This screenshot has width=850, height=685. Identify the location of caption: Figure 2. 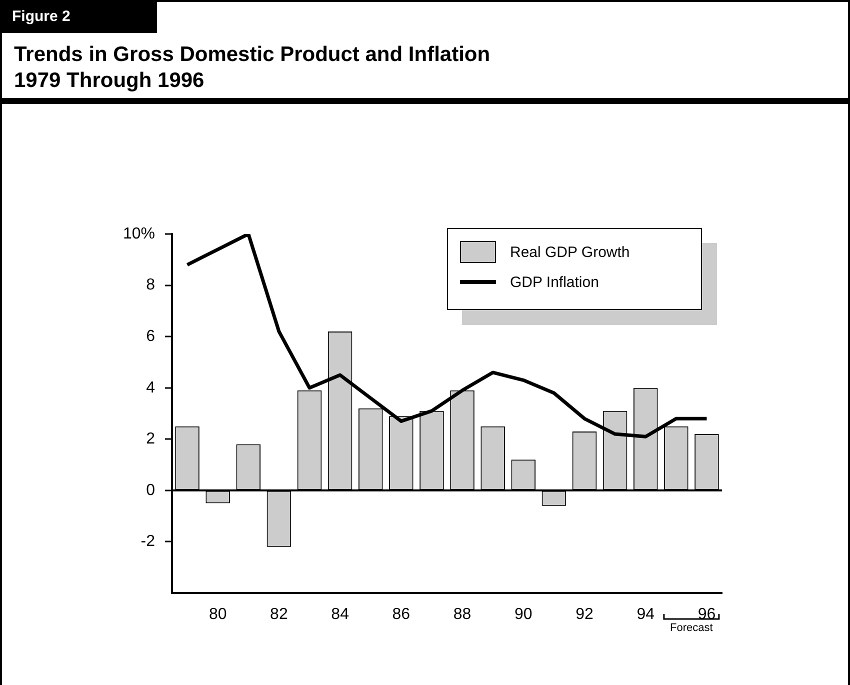
(78, 16).